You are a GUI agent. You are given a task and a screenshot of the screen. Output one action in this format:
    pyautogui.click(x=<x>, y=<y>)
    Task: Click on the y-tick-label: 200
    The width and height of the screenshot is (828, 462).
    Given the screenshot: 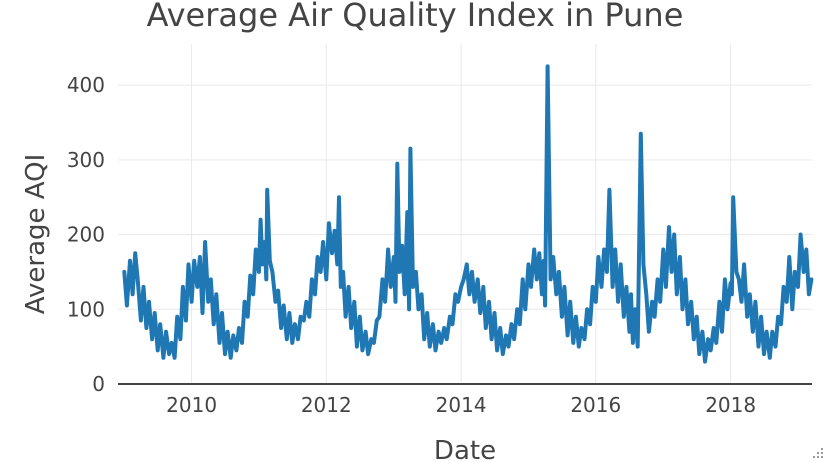 What is the action you would take?
    pyautogui.click(x=86, y=235)
    